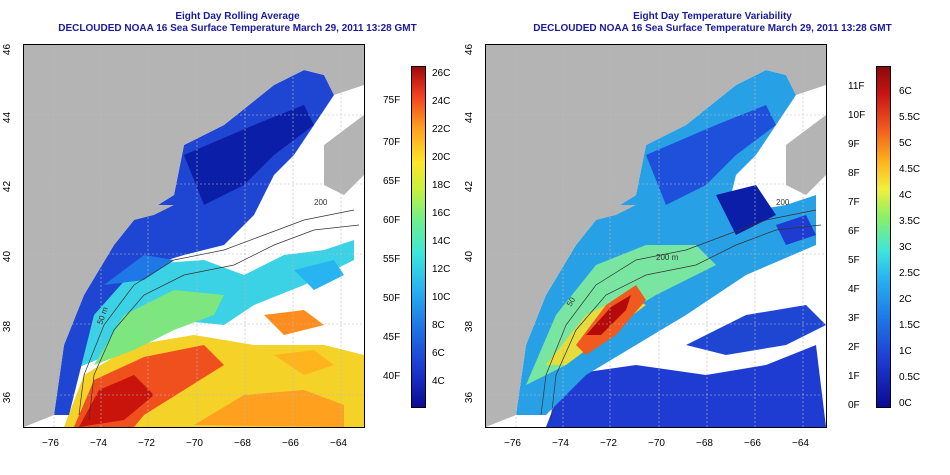  What do you see at coordinates (856, 86) in the screenshot?
I see `right-f-label: 11F` at bounding box center [856, 86].